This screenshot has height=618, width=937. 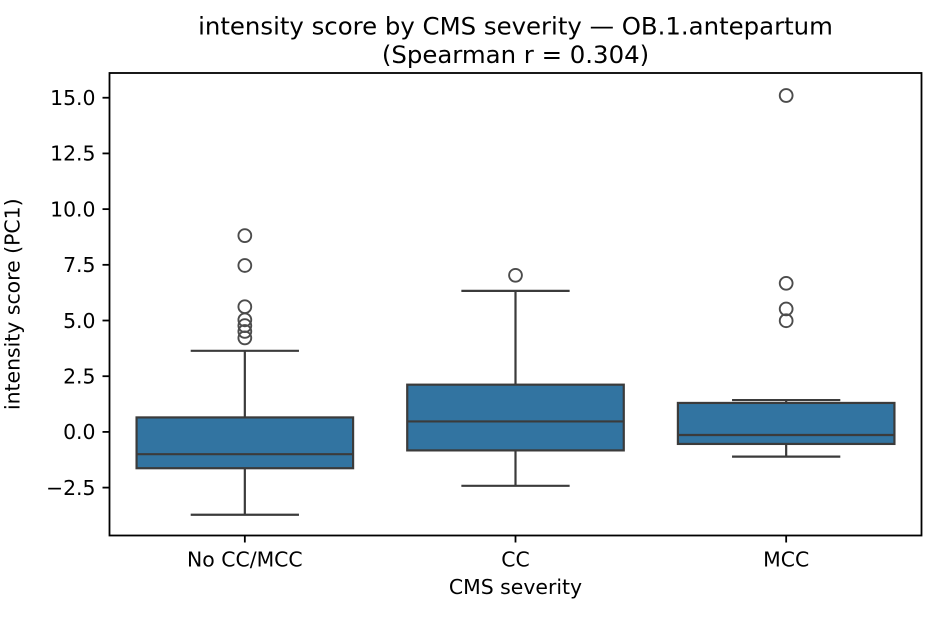 What do you see at coordinates (515, 377) in the screenshot?
I see `box-group-cc` at bounding box center [515, 377].